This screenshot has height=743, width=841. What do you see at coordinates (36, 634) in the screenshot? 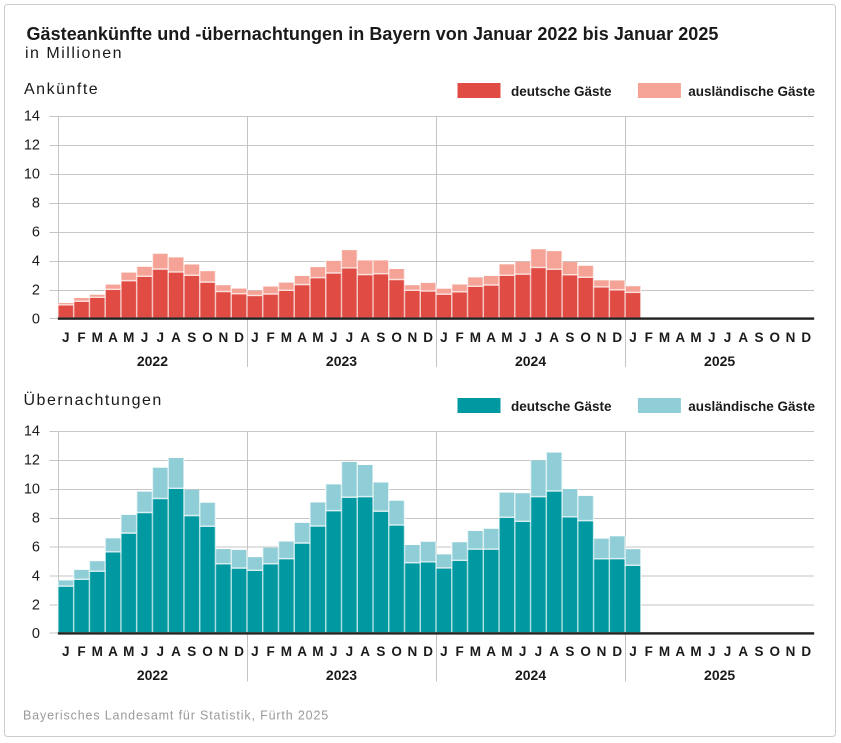
I see `svg-text: 0` at bounding box center [36, 634].